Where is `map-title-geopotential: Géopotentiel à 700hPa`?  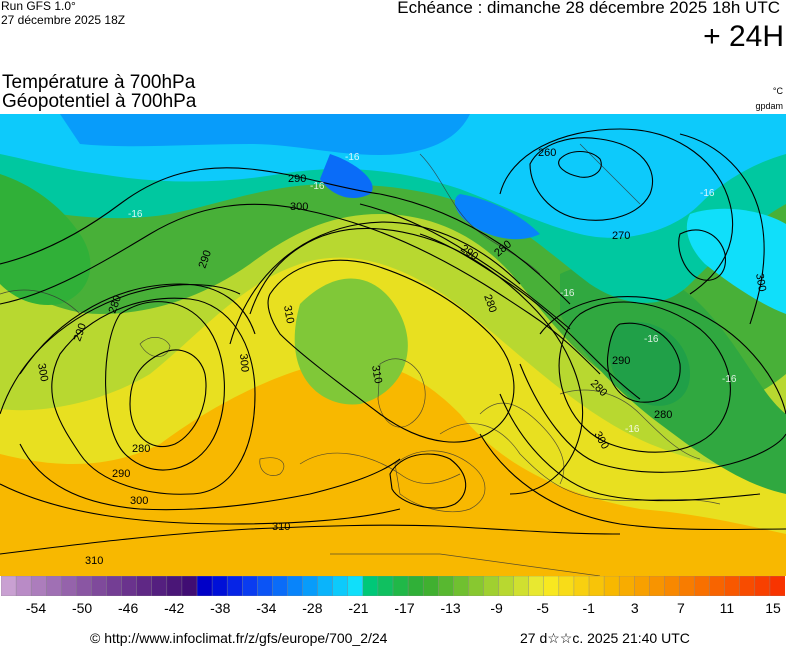
map-title-geopotential: Géopotentiel à 700hPa is located at coordinates (99, 101).